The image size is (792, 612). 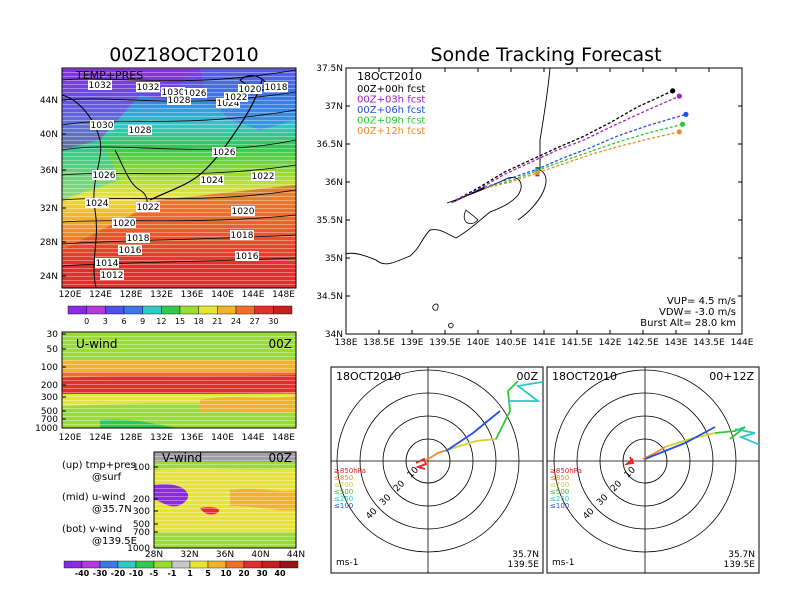 What do you see at coordinates (100, 573) in the screenshot?
I see `colorbar-tick-label: -30` at bounding box center [100, 573].